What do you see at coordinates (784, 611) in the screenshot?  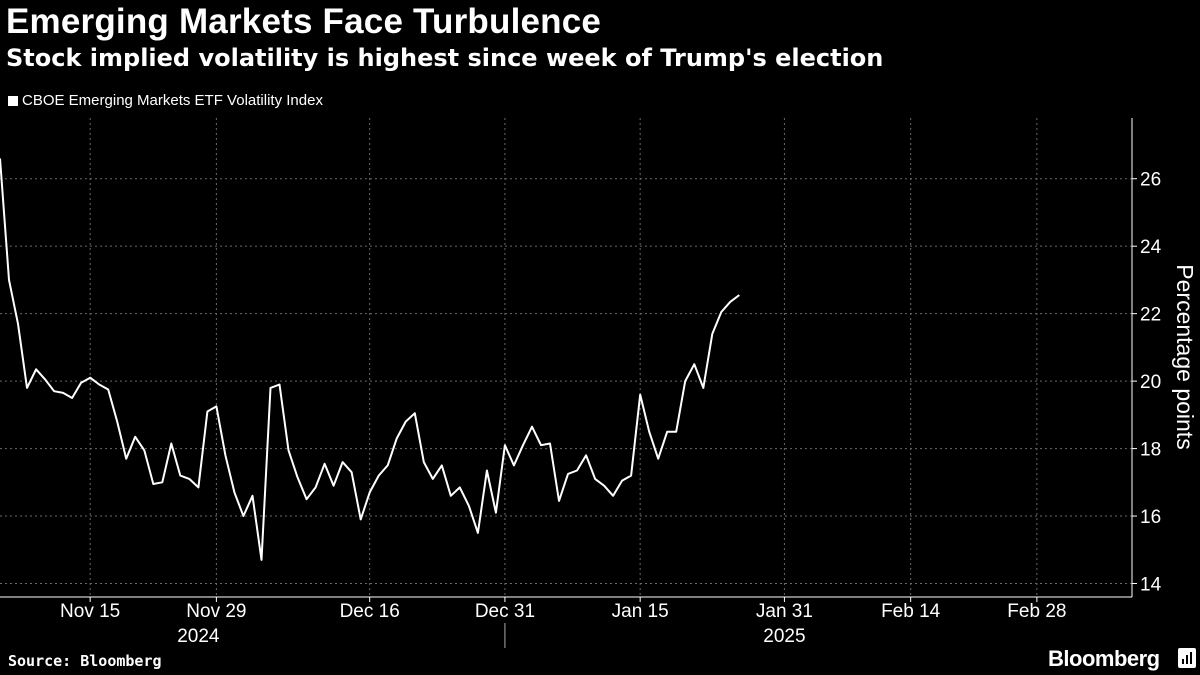 I see `x-tick-label: Jan 31` at bounding box center [784, 611].